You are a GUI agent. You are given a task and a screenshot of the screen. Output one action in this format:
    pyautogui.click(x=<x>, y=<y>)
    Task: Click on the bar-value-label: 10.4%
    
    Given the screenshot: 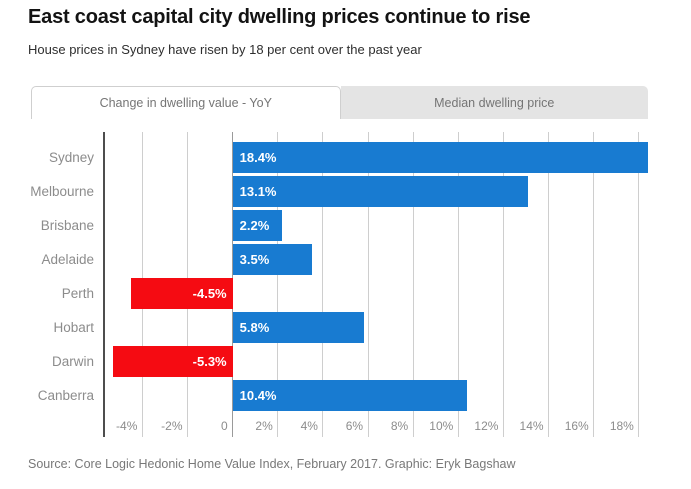 What is the action you would take?
    pyautogui.click(x=258, y=395)
    